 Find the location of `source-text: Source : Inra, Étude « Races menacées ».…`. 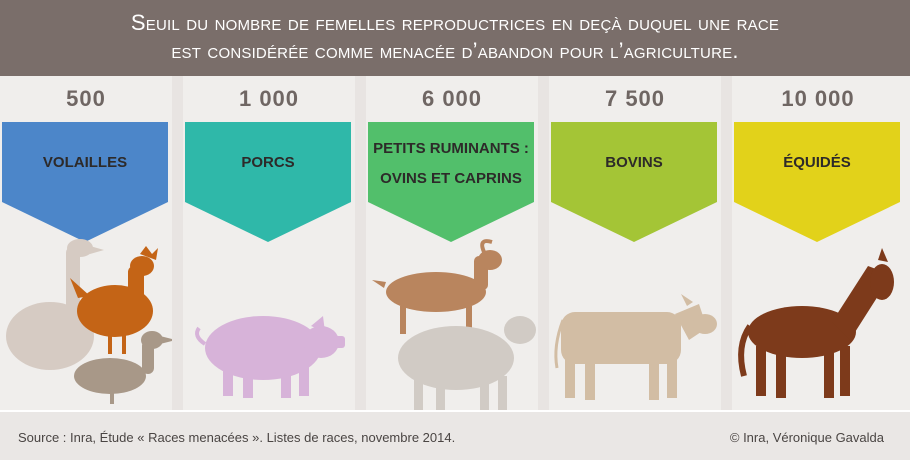

source-text: Source : Inra, Étude « Races menacées ».… is located at coordinates (237, 437).